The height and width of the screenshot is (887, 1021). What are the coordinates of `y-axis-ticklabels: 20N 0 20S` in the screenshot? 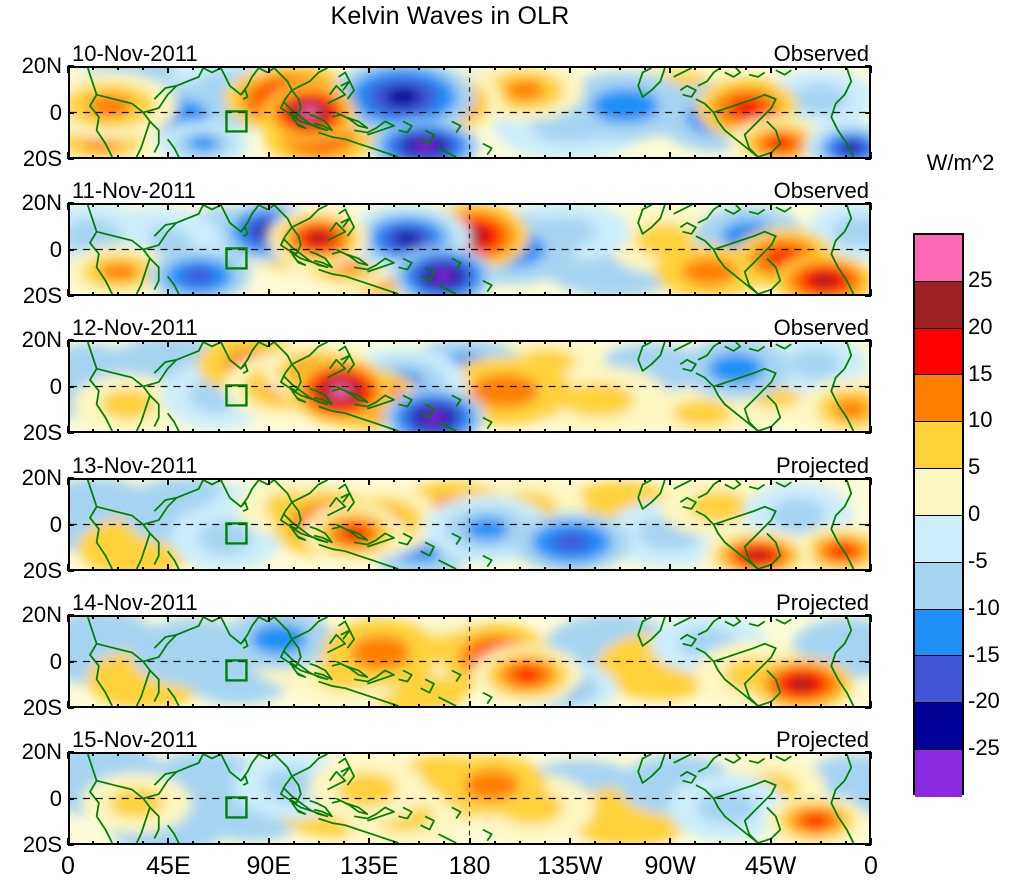 It's located at (31, 524).